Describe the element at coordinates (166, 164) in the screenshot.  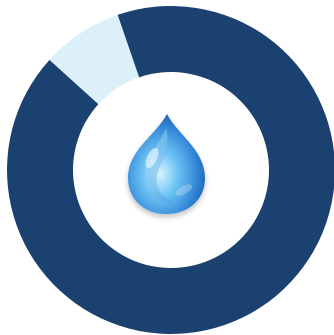
I see `water-drop-icon` at that location.